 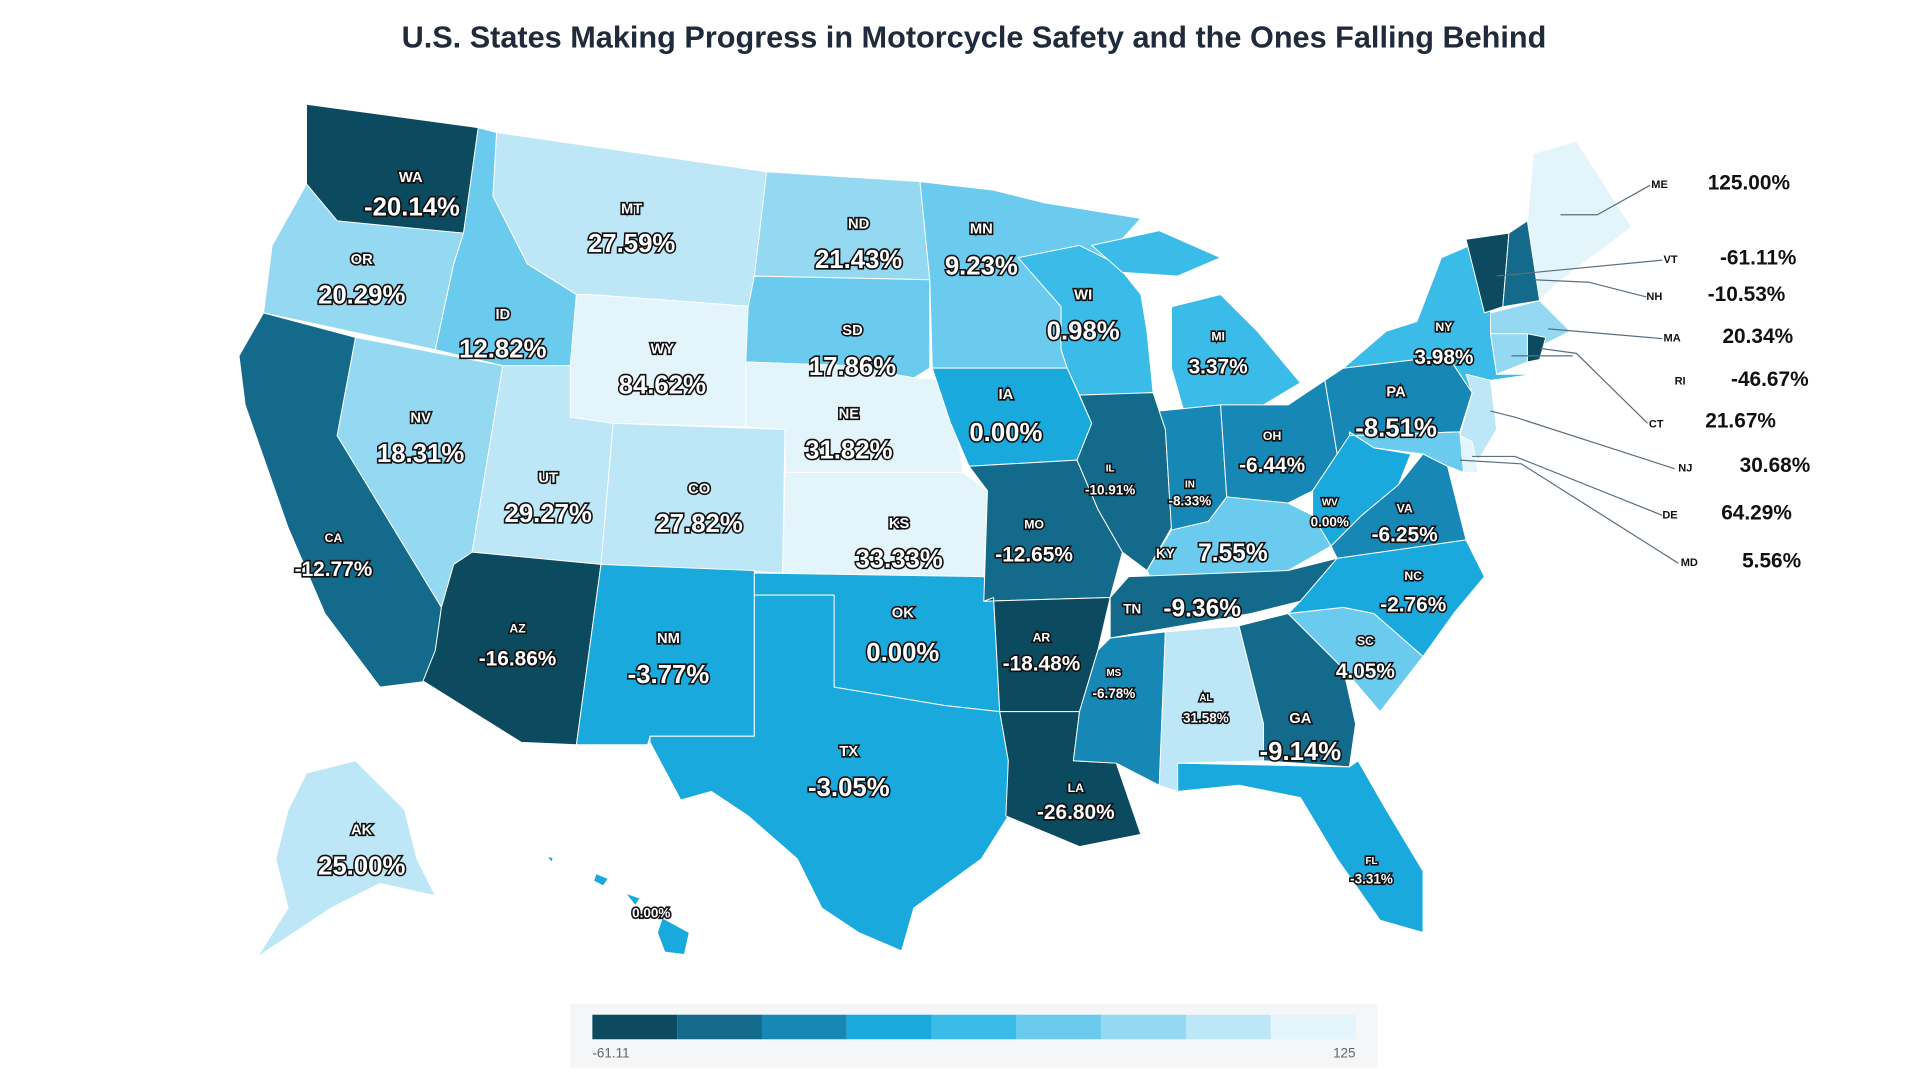 What do you see at coordinates (1669, 515) in the screenshot?
I see `state-abbr: DE` at bounding box center [1669, 515].